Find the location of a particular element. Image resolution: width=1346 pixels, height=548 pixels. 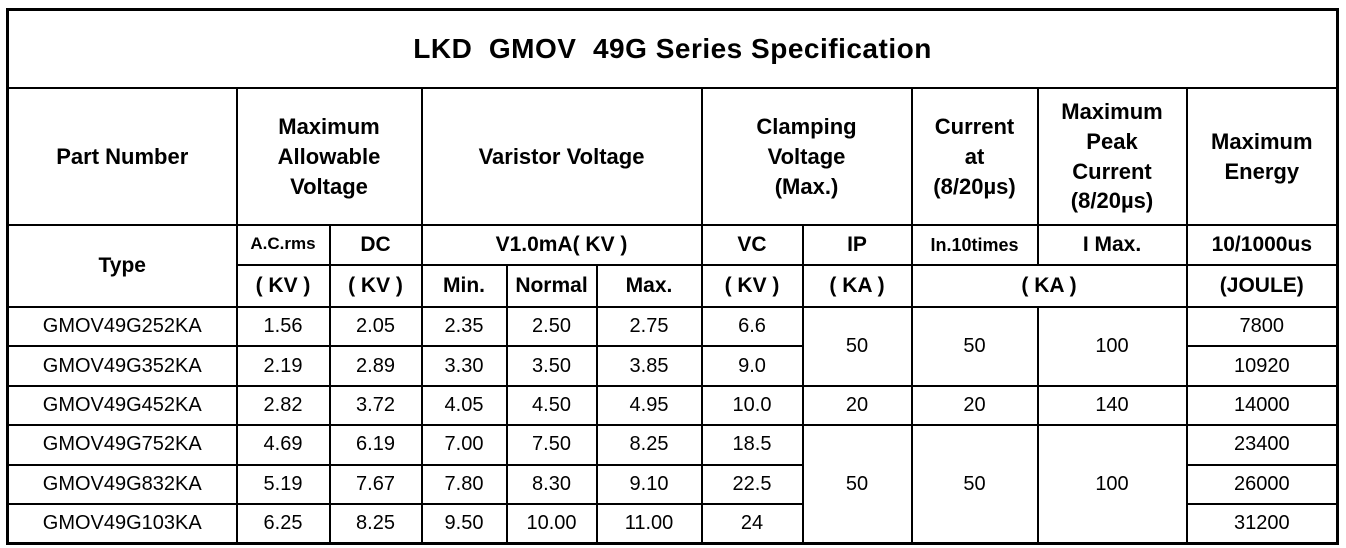

header-type: Type is located at coordinates (122, 266).